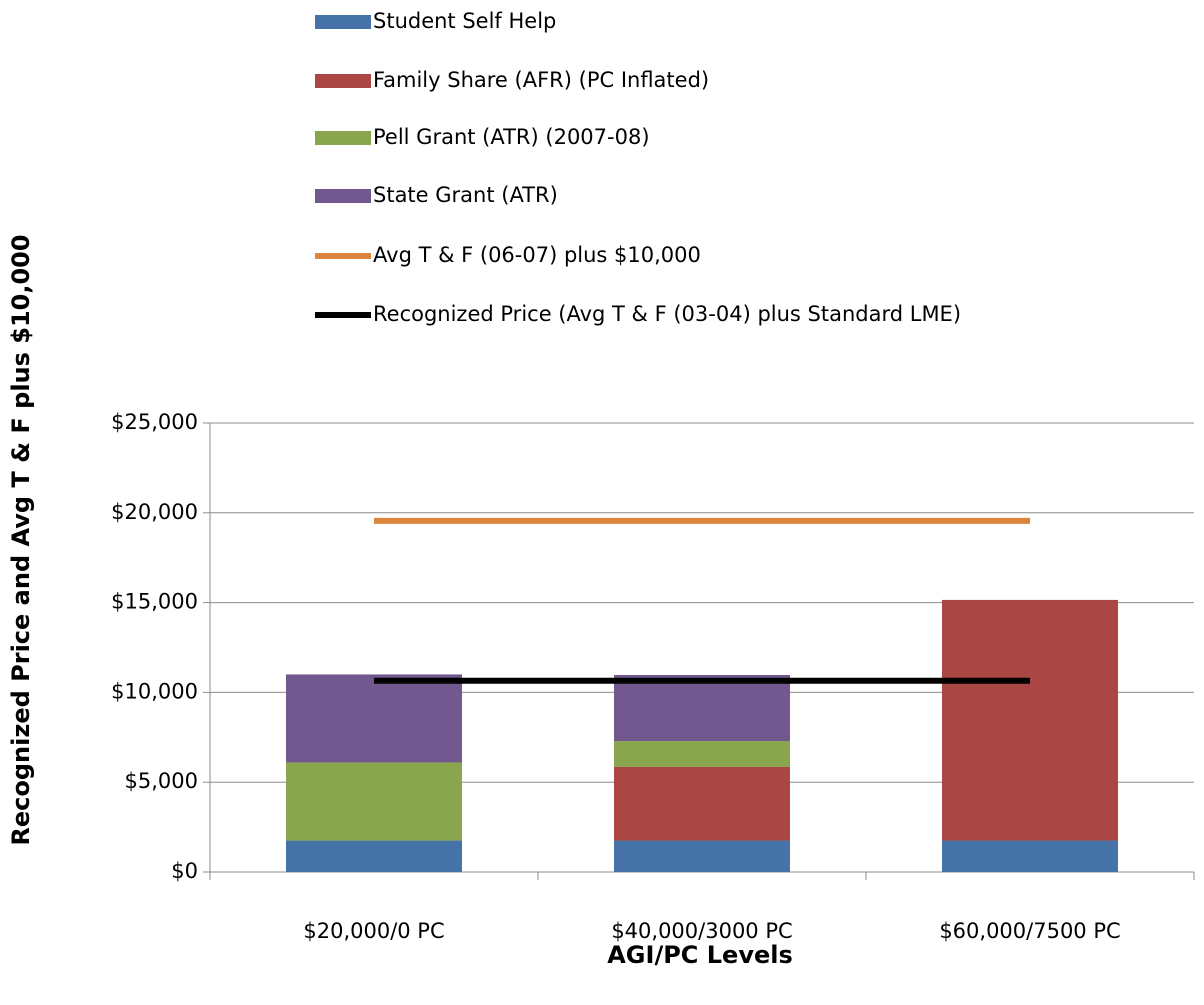  Describe the element at coordinates (154, 602) in the screenshot. I see `y-tick-label: $15,000` at that location.